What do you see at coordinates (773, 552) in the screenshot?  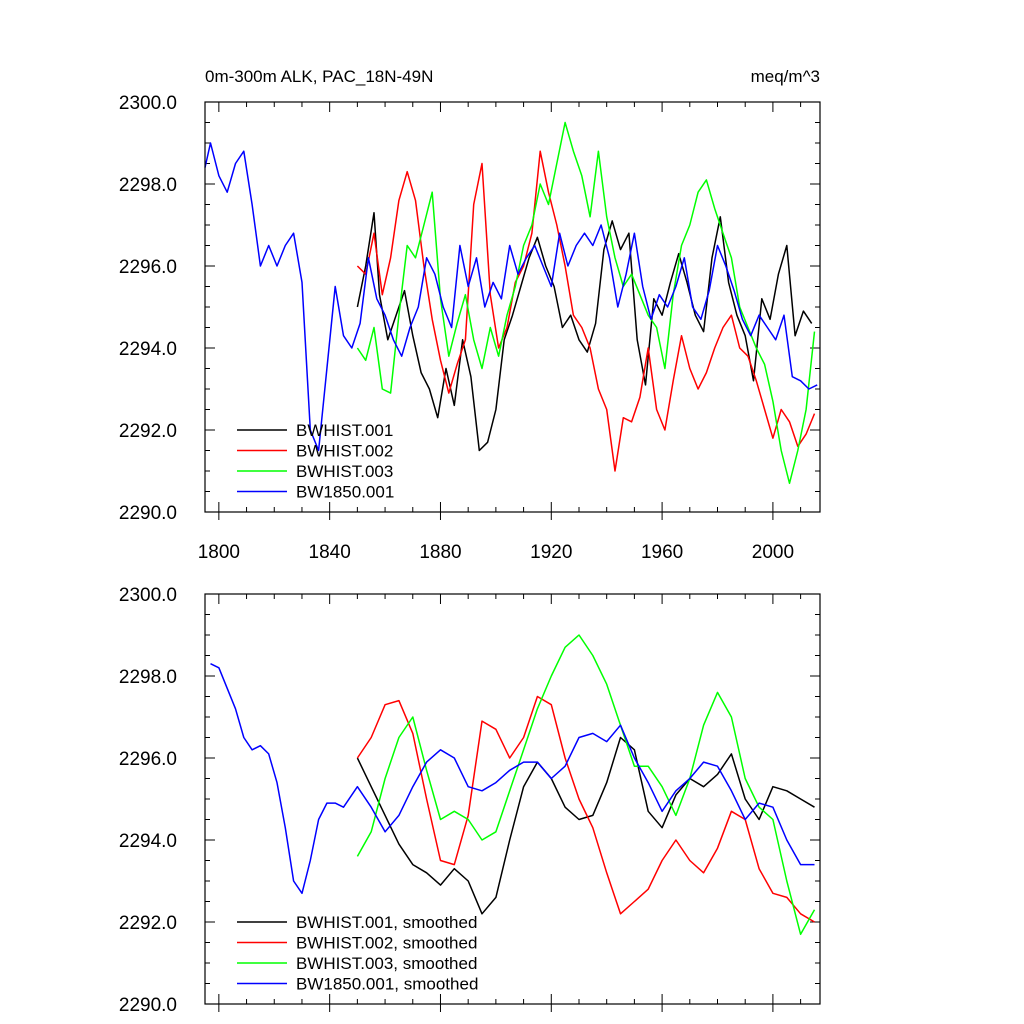 I see `x-tick-label: 2000` at bounding box center [773, 552].